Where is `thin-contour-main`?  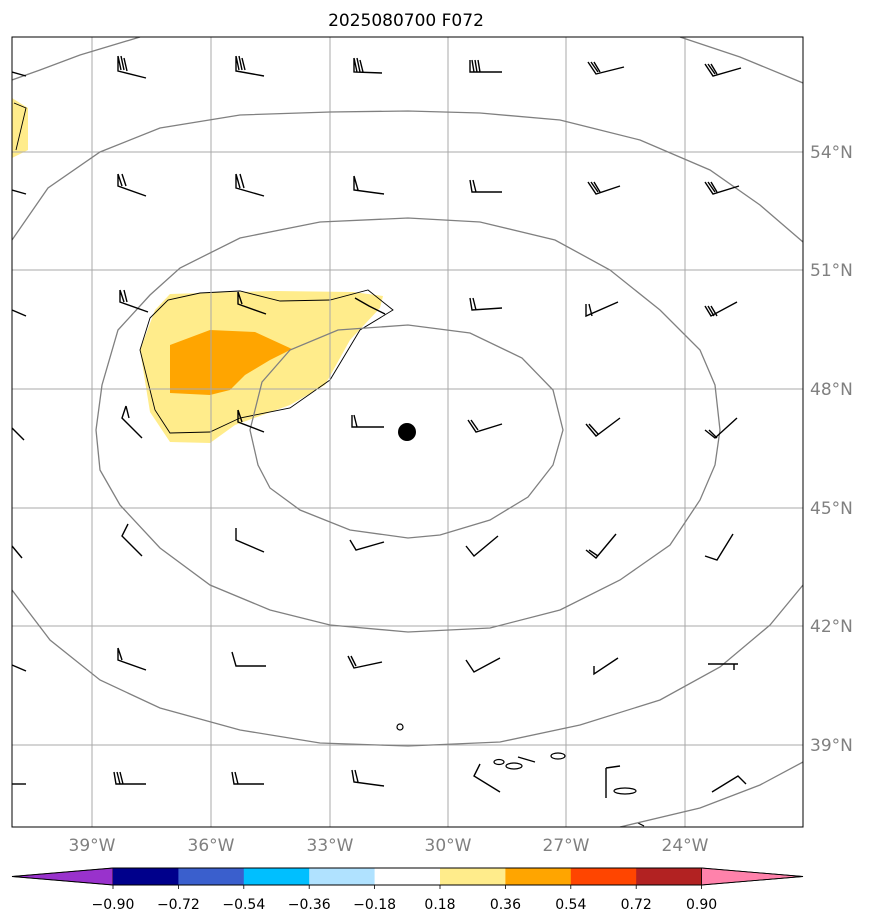
thin-contour-main is located at coordinates (266, 361).